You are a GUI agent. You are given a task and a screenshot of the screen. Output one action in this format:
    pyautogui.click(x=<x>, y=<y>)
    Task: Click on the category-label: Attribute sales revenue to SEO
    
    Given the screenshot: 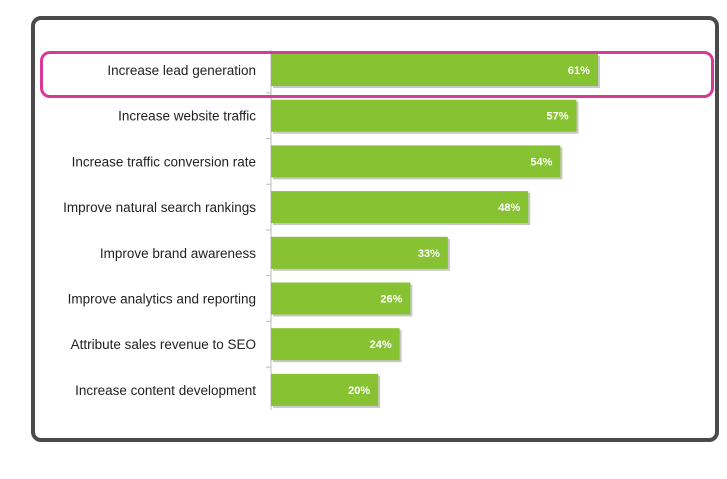 What is the action you would take?
    pyautogui.click(x=163, y=344)
    